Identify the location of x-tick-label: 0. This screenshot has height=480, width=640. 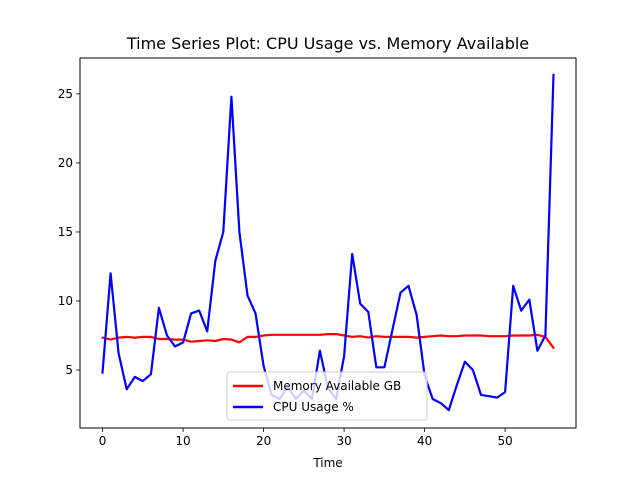
(103, 441).